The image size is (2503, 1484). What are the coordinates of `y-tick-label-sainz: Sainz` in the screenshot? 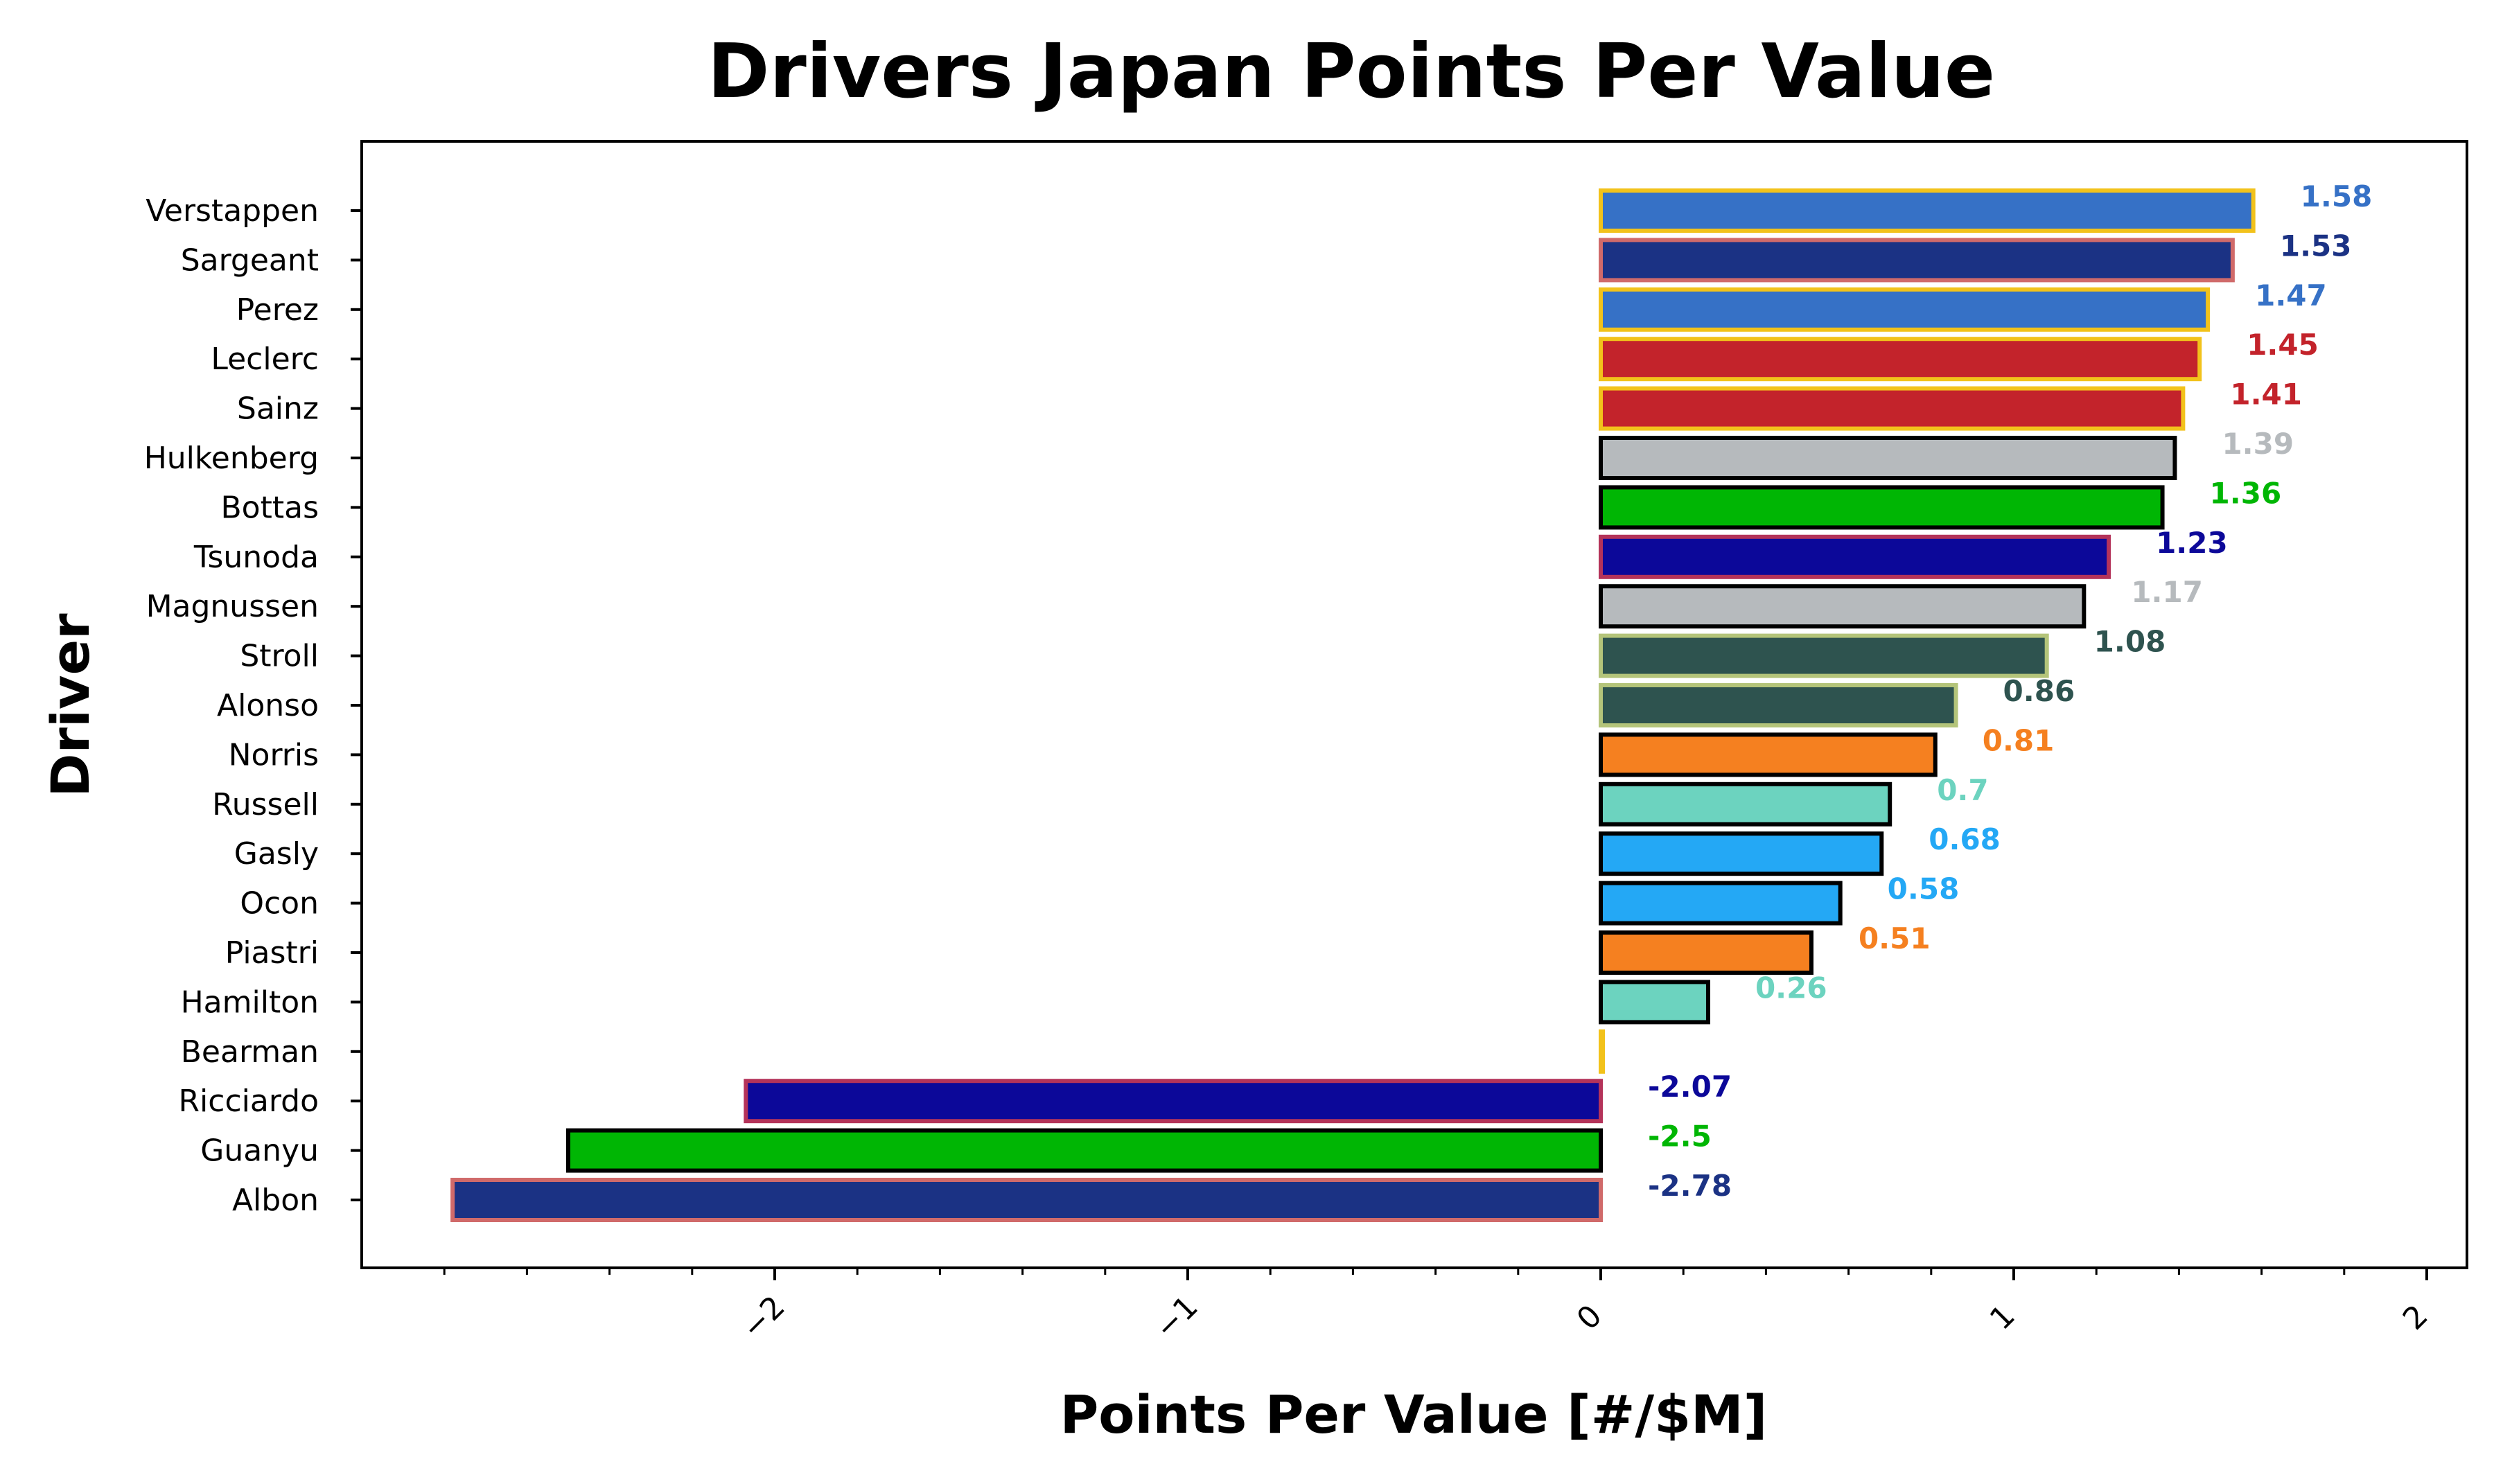 It's located at (278, 409).